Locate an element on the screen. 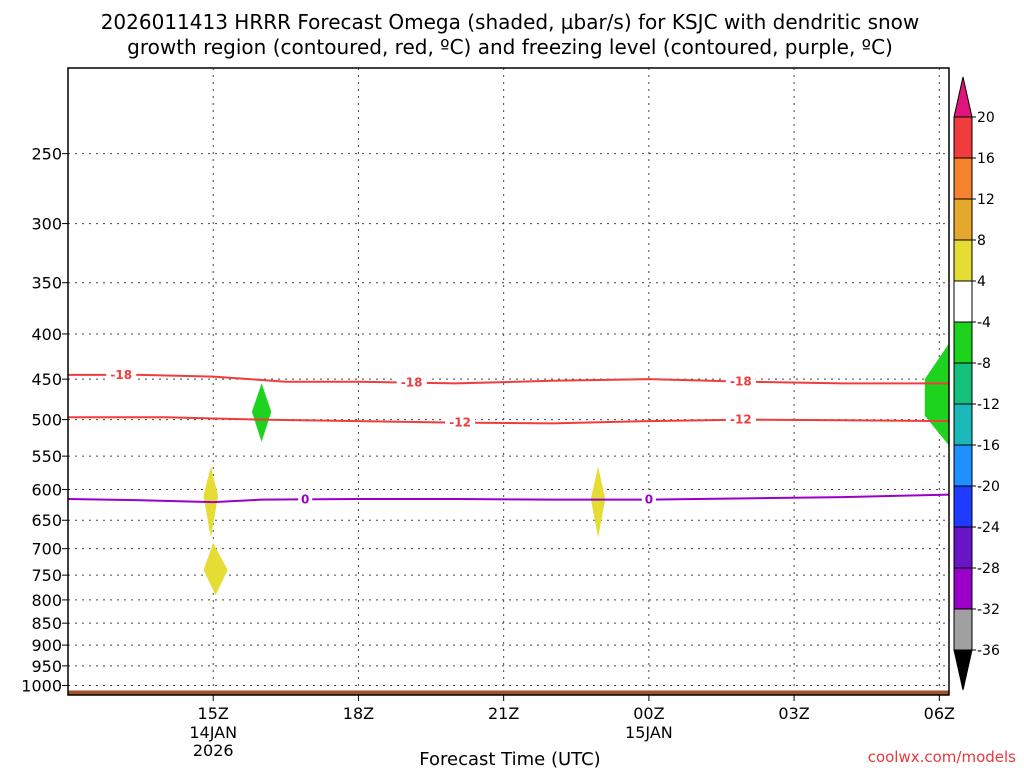 Image resolution: width=1024 pixels, height=768 pixels. colorbar-level-label: -20 is located at coordinates (988, 487).